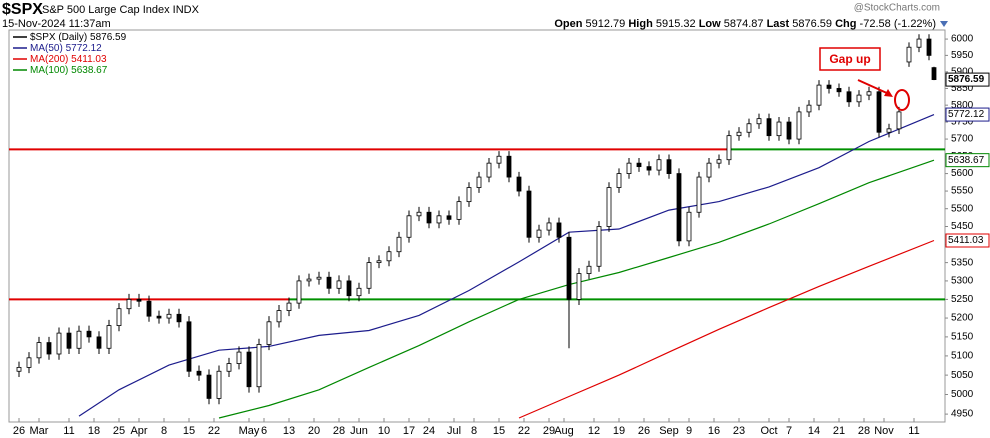 The height and width of the screenshot is (438, 990). I want to click on y-tick-label: 5750, so click(962, 122).